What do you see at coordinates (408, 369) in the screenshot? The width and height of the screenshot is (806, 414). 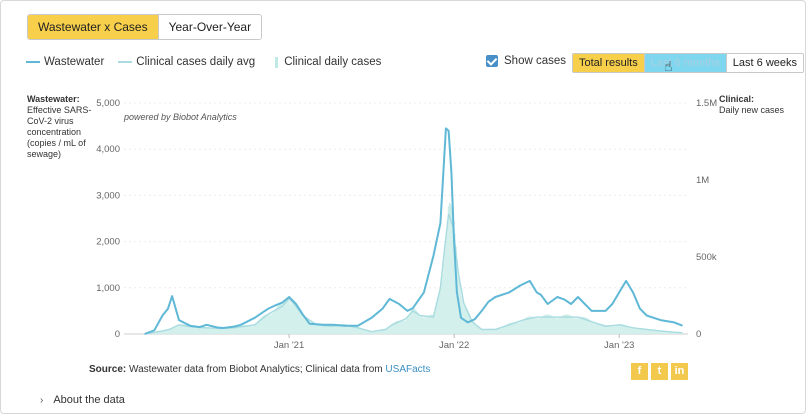 I see `source-link-usafacts: USAFacts` at bounding box center [408, 369].